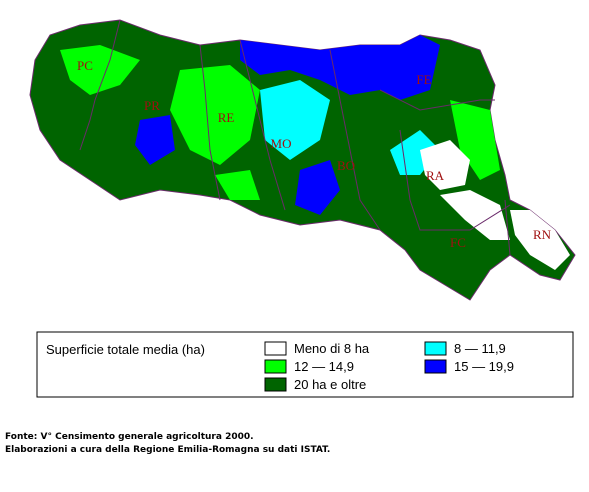  Describe the element at coordinates (542, 234) in the screenshot. I see `province-label: RN` at that location.